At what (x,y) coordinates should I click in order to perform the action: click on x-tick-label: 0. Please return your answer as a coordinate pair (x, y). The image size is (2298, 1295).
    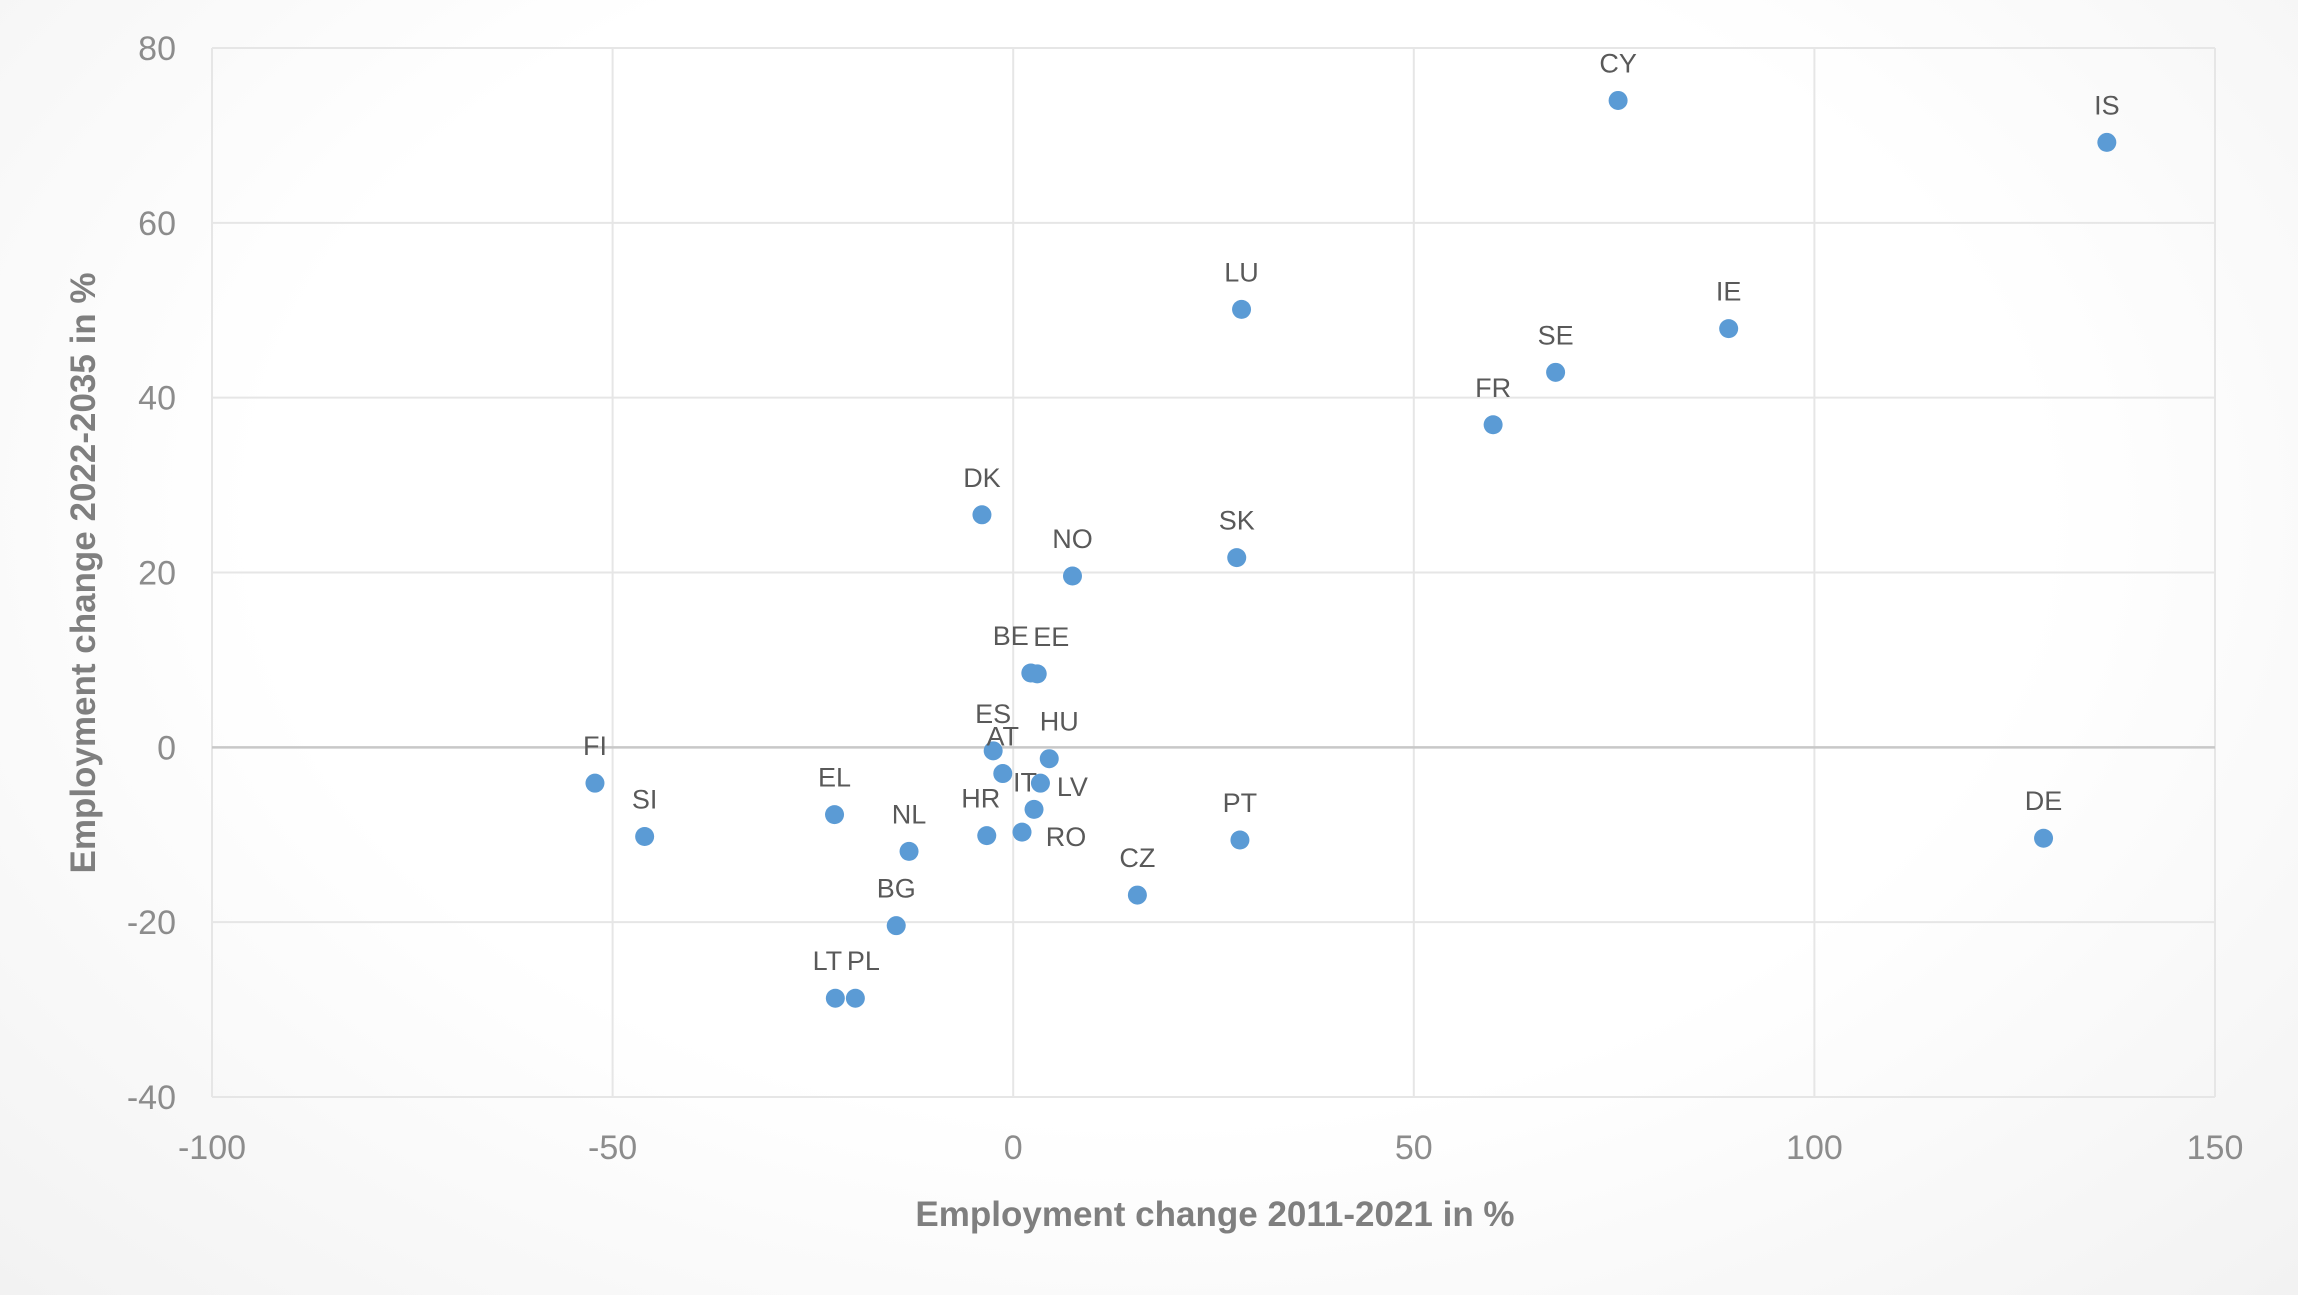
    Looking at the image, I should click on (1013, 1148).